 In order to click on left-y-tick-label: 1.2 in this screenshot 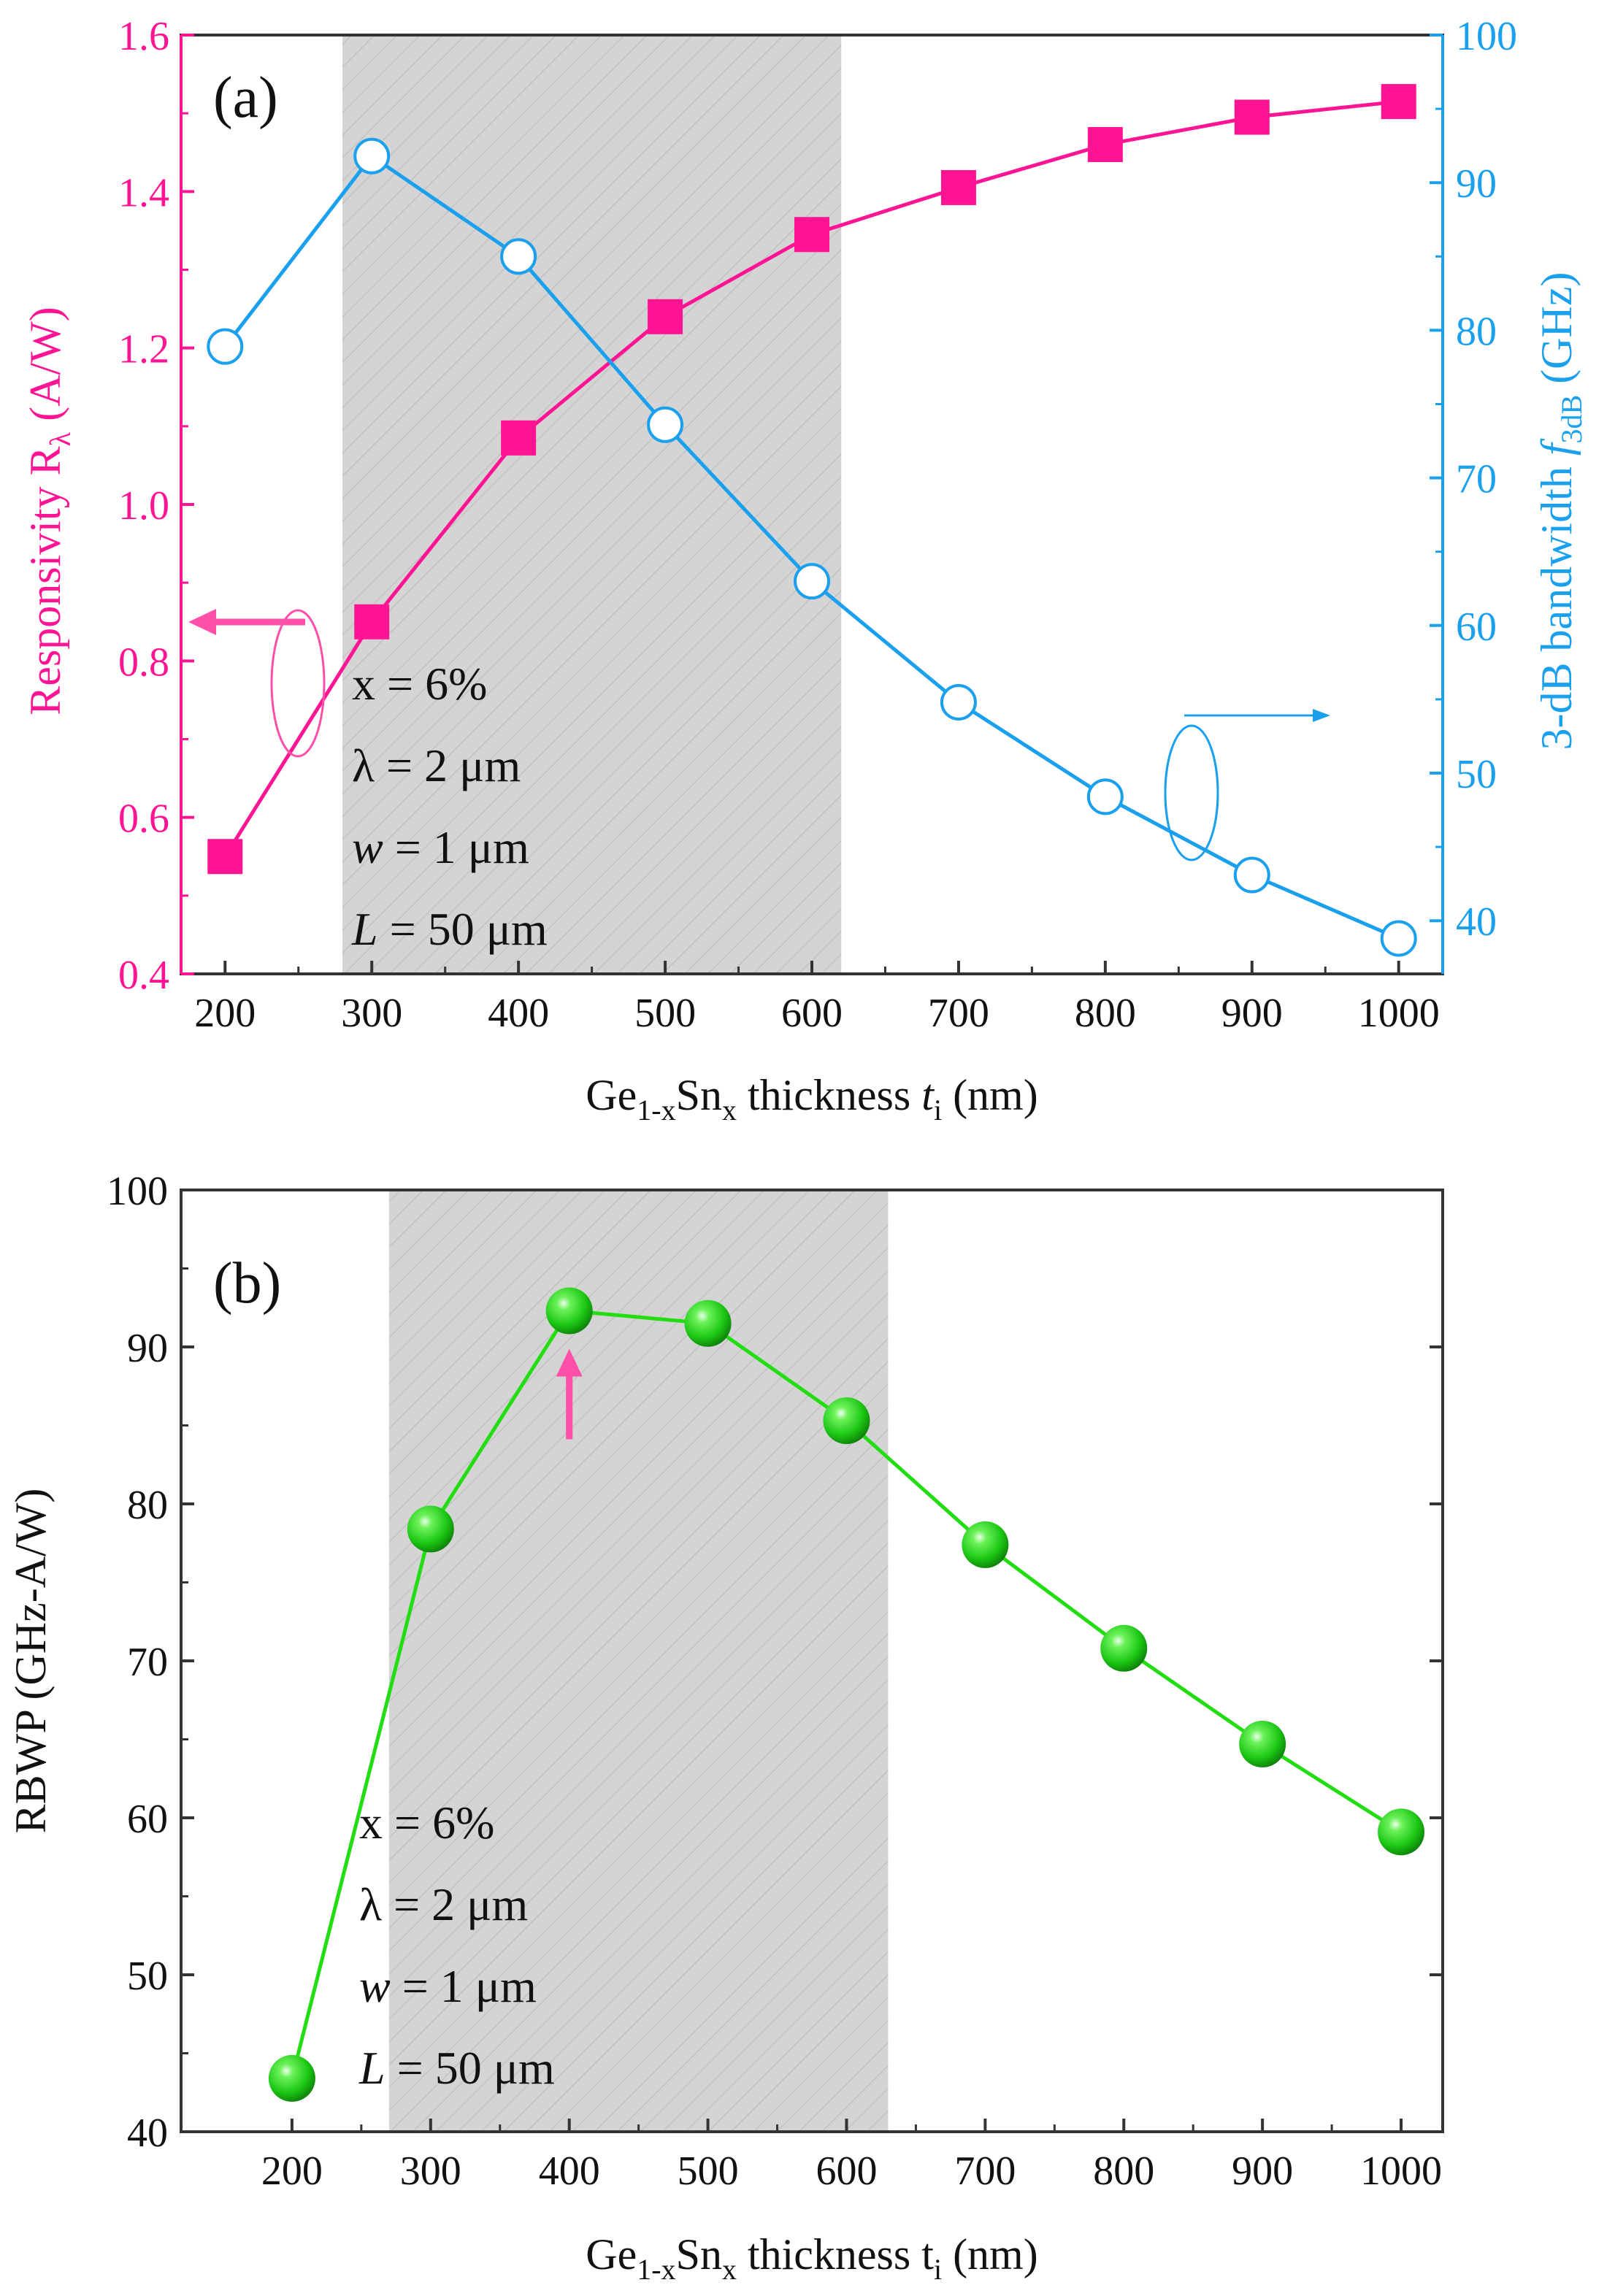, I will do `click(143, 349)`.